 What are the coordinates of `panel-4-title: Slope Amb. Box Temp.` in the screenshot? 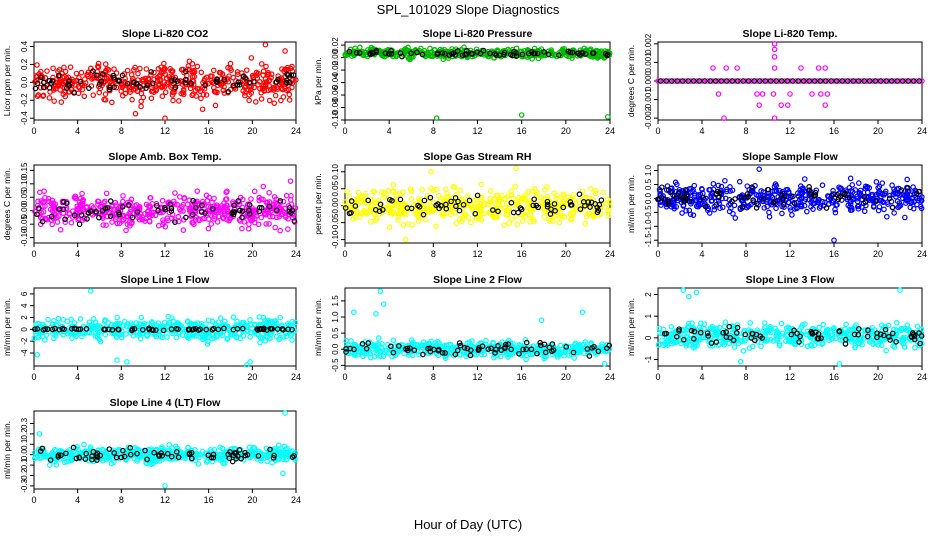 It's located at (164, 157).